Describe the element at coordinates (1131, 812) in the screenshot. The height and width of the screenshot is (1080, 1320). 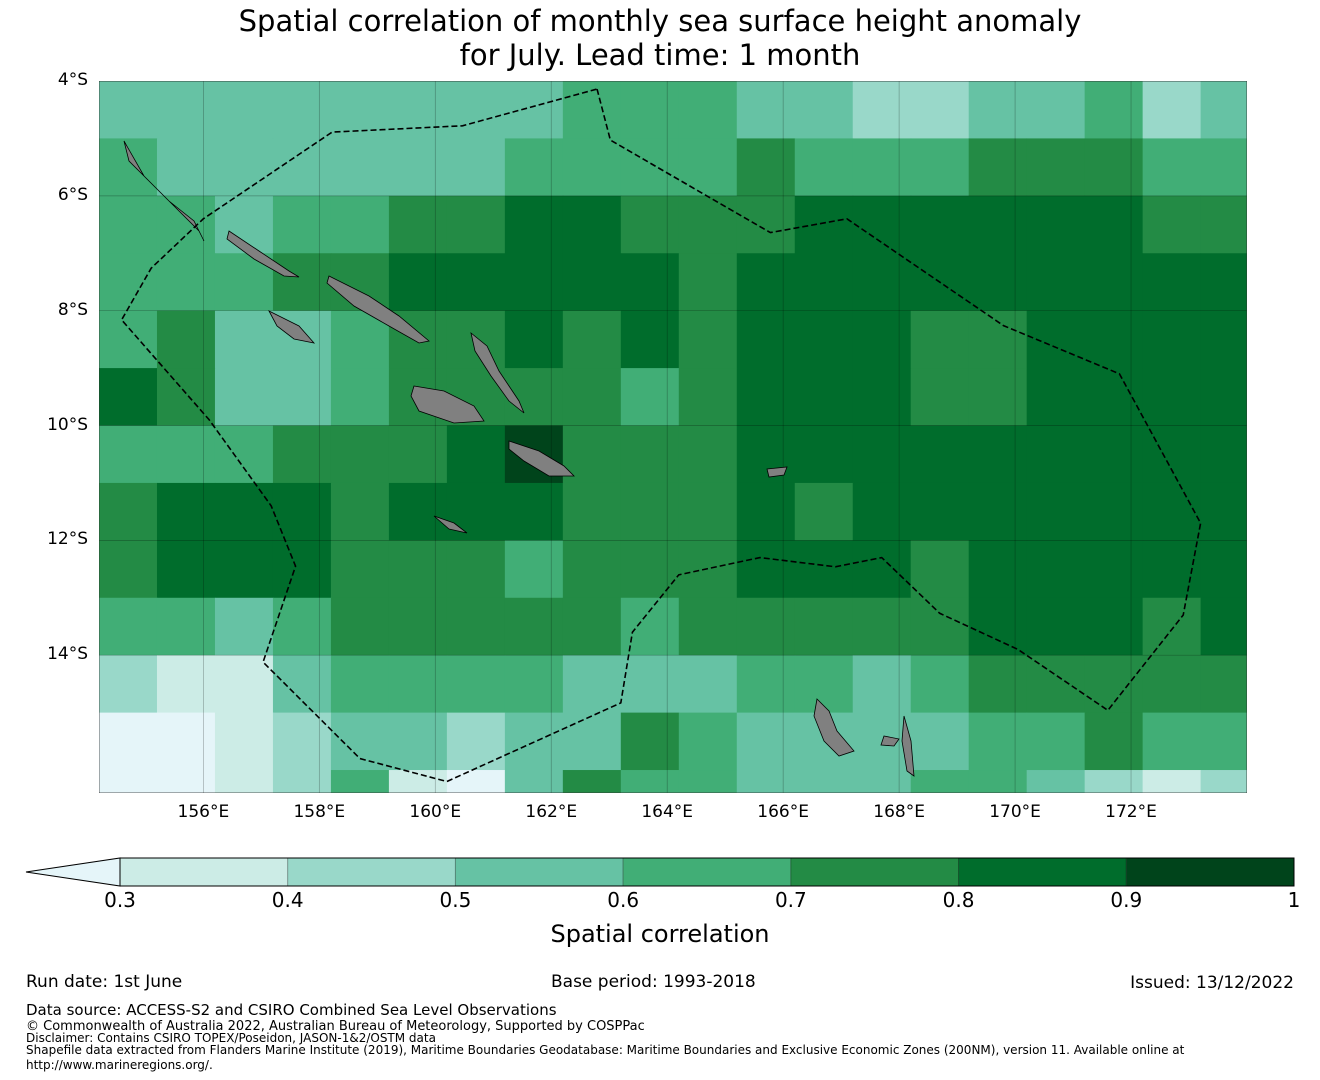
I see `x-tick-label: 172°E` at that location.